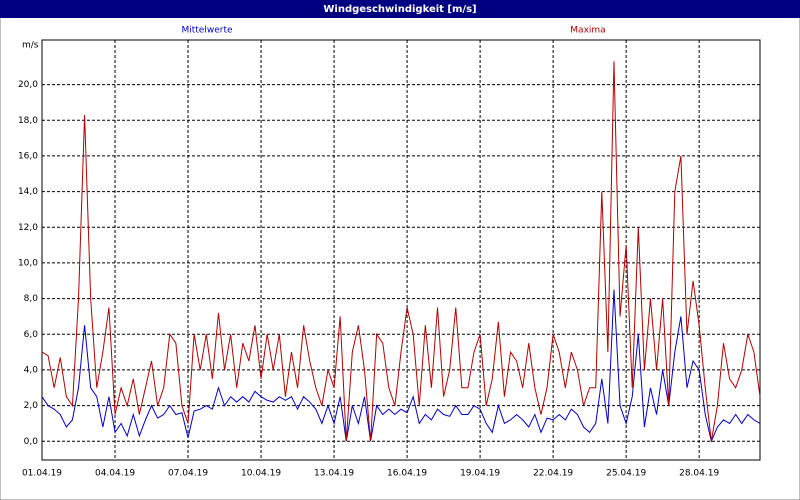  Describe the element at coordinates (28, 192) in the screenshot. I see `y-tick-label: 14,0` at that location.